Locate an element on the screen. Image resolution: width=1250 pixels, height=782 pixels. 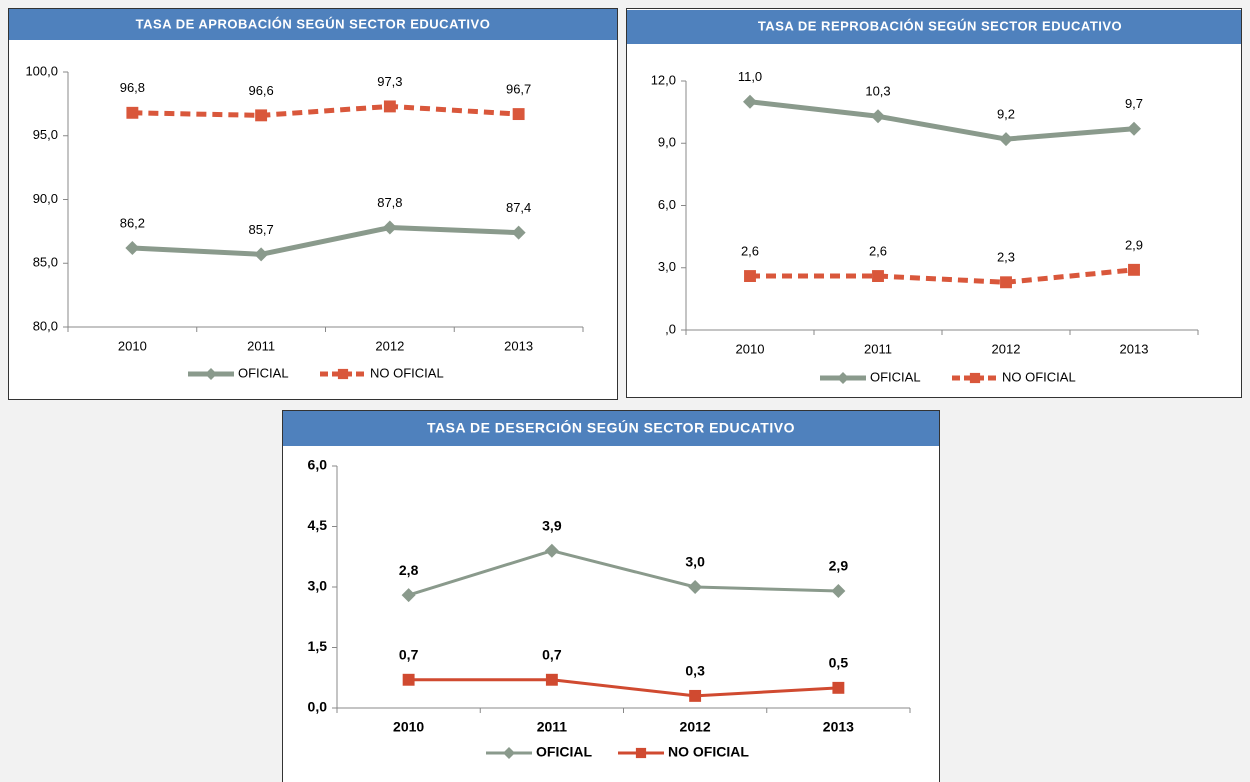
data-label: 2,9 is located at coordinates (1134, 244).